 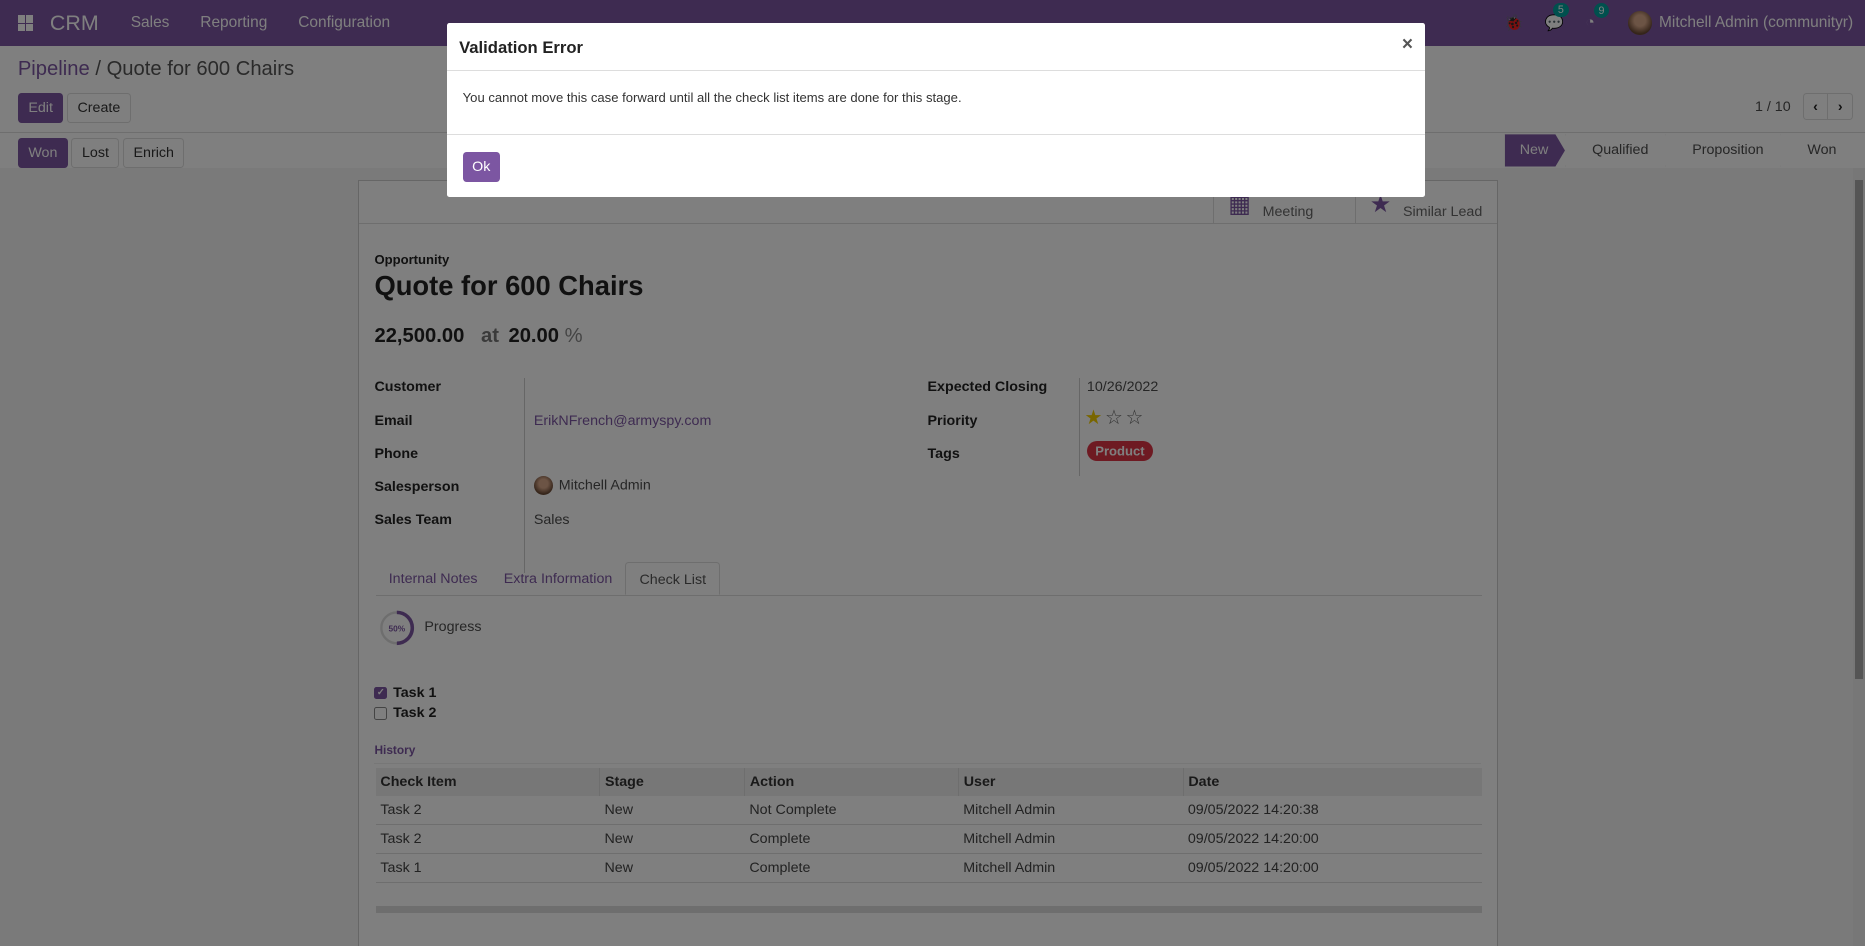 What do you see at coordinates (481, 167) in the screenshot?
I see `ok-button: Ok` at bounding box center [481, 167].